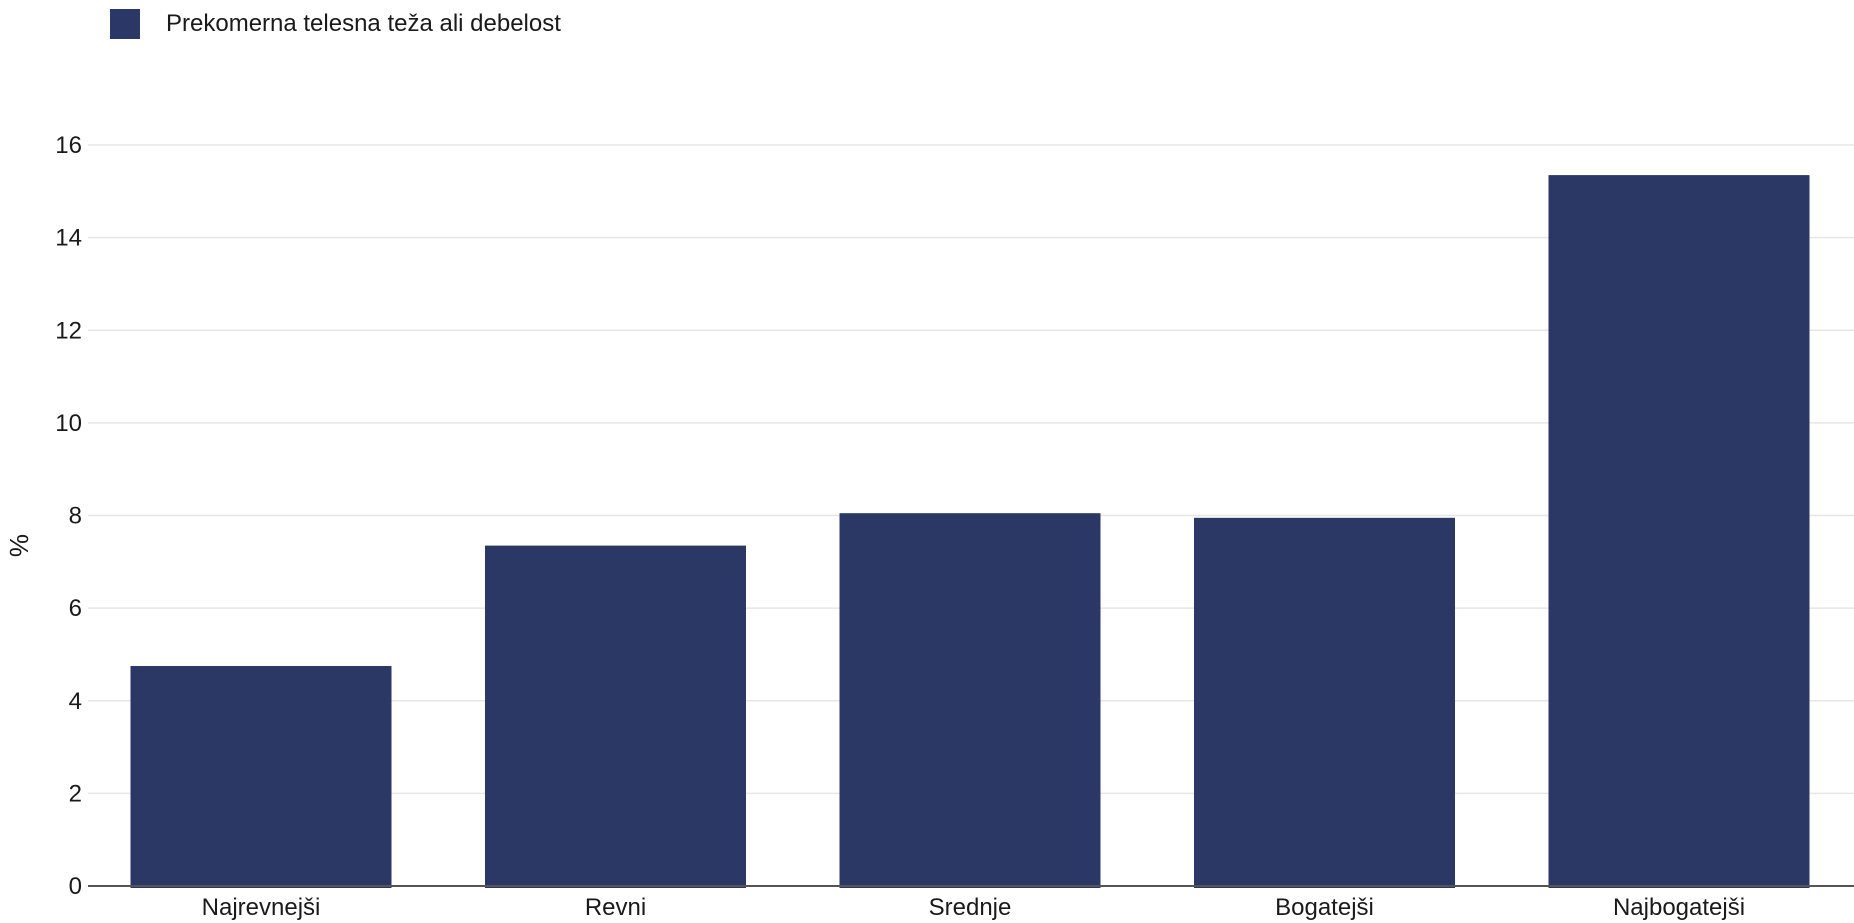  What do you see at coordinates (75, 886) in the screenshot?
I see `y-tick-label: 0` at bounding box center [75, 886].